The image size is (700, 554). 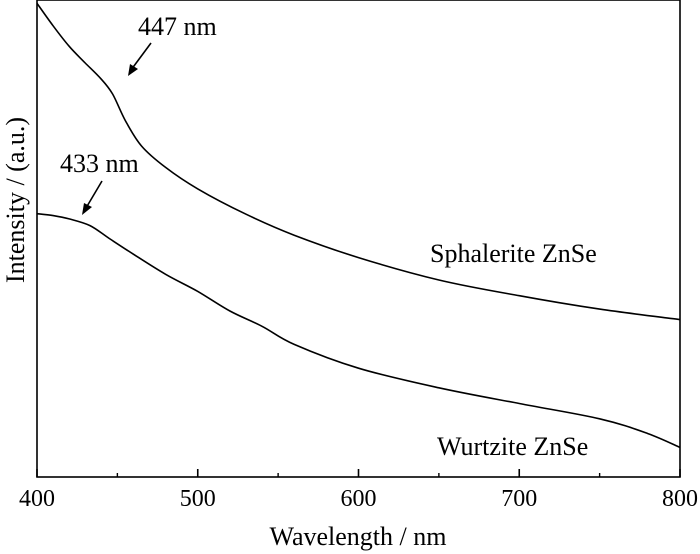 What do you see at coordinates (177, 26) in the screenshot?
I see `annotation-447nm: 447 nm` at bounding box center [177, 26].